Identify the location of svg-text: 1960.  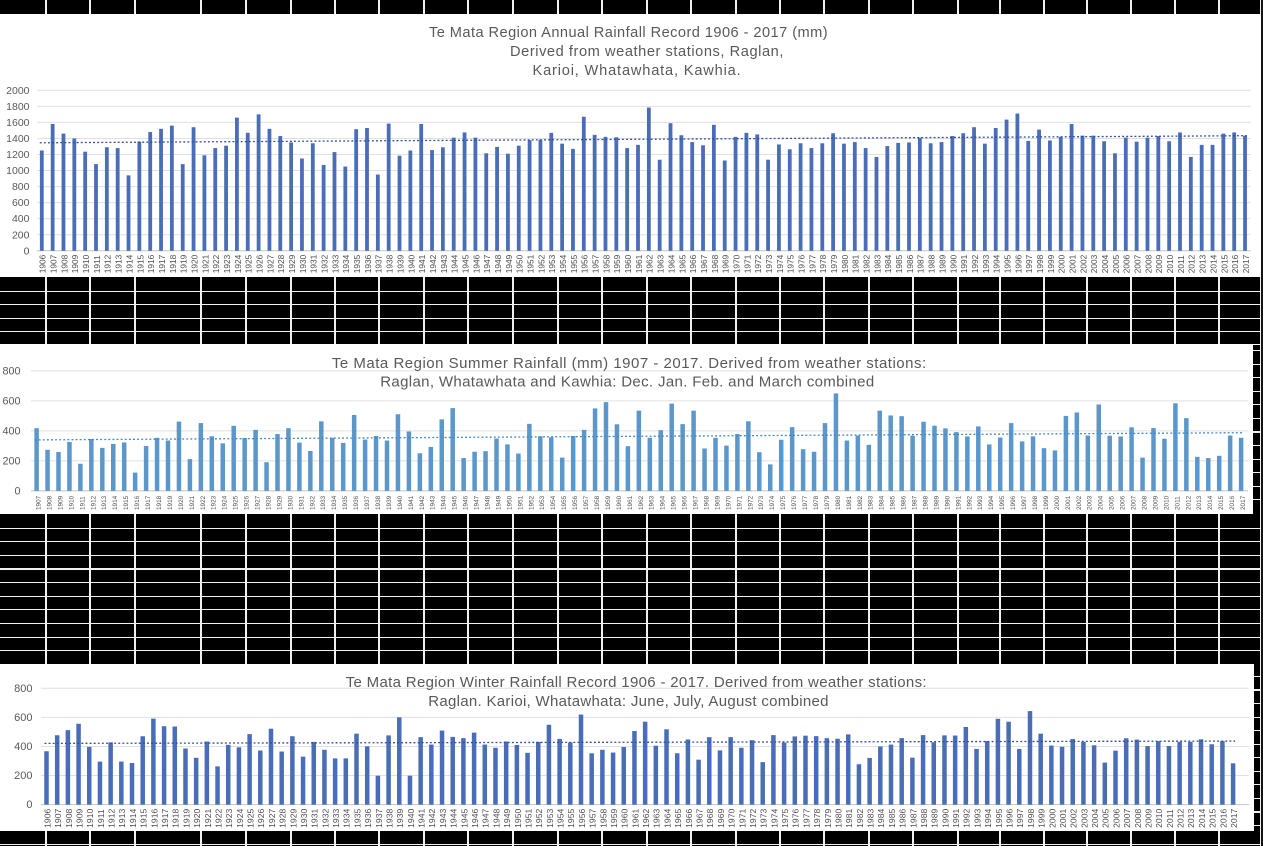
(619, 502).